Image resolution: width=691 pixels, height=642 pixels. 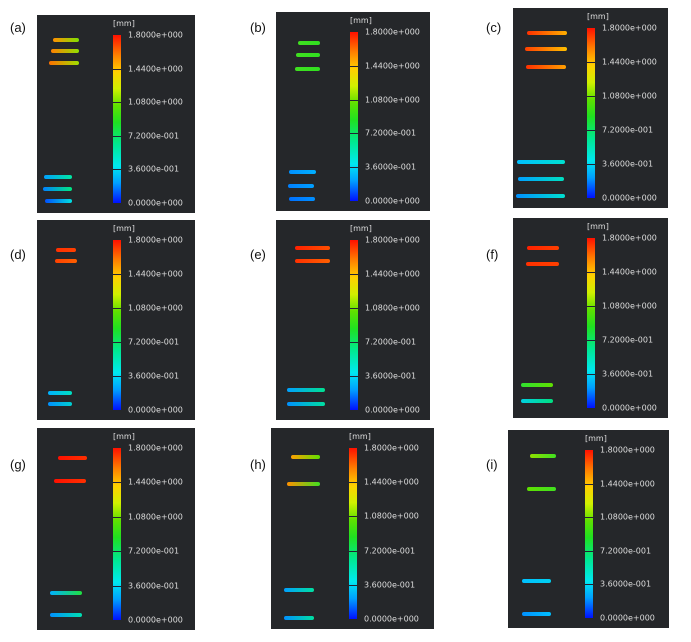 I want to click on panel-label: (d), so click(x=18, y=254).